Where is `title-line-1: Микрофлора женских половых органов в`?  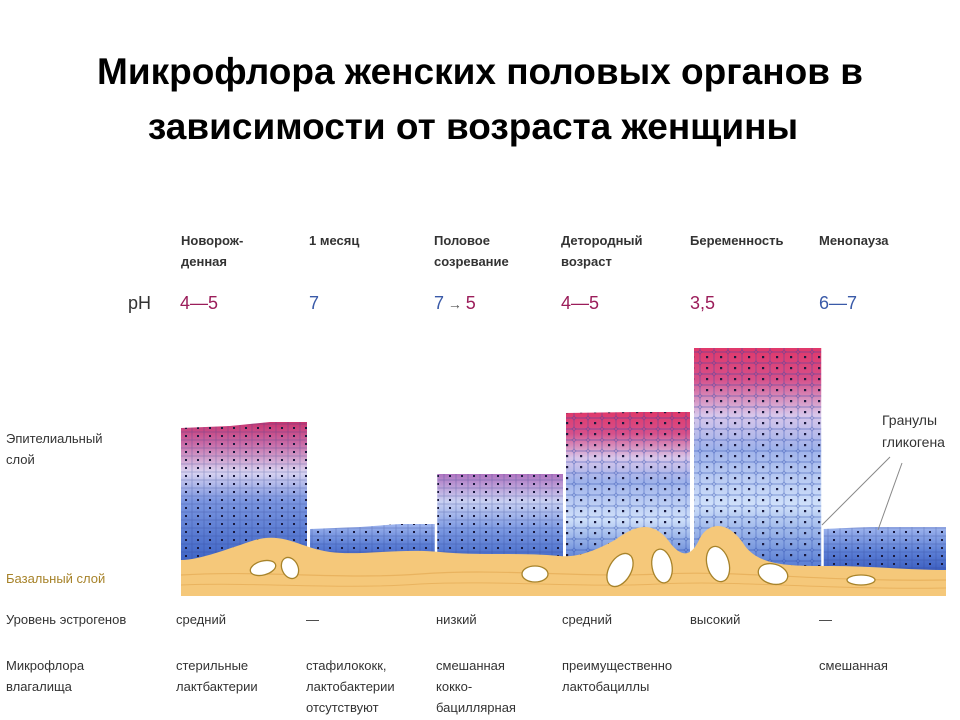
title-line-1: Микрофлора женских половых органов в is located at coordinates (480, 71).